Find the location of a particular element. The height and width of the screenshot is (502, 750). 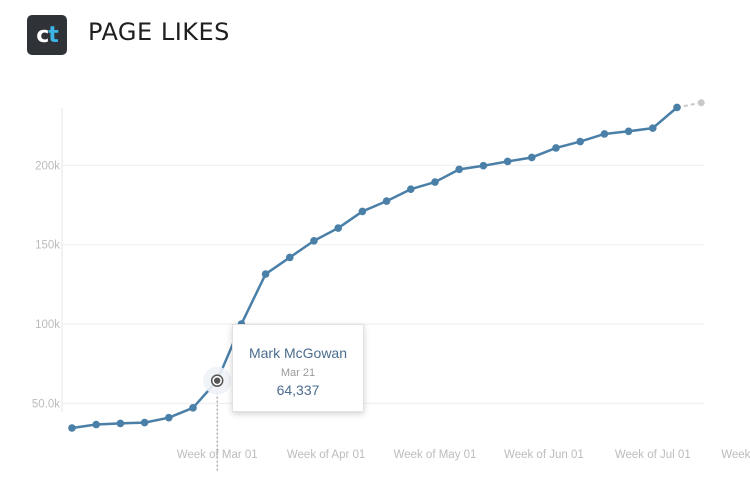

logo-t: t is located at coordinates (53, 35).